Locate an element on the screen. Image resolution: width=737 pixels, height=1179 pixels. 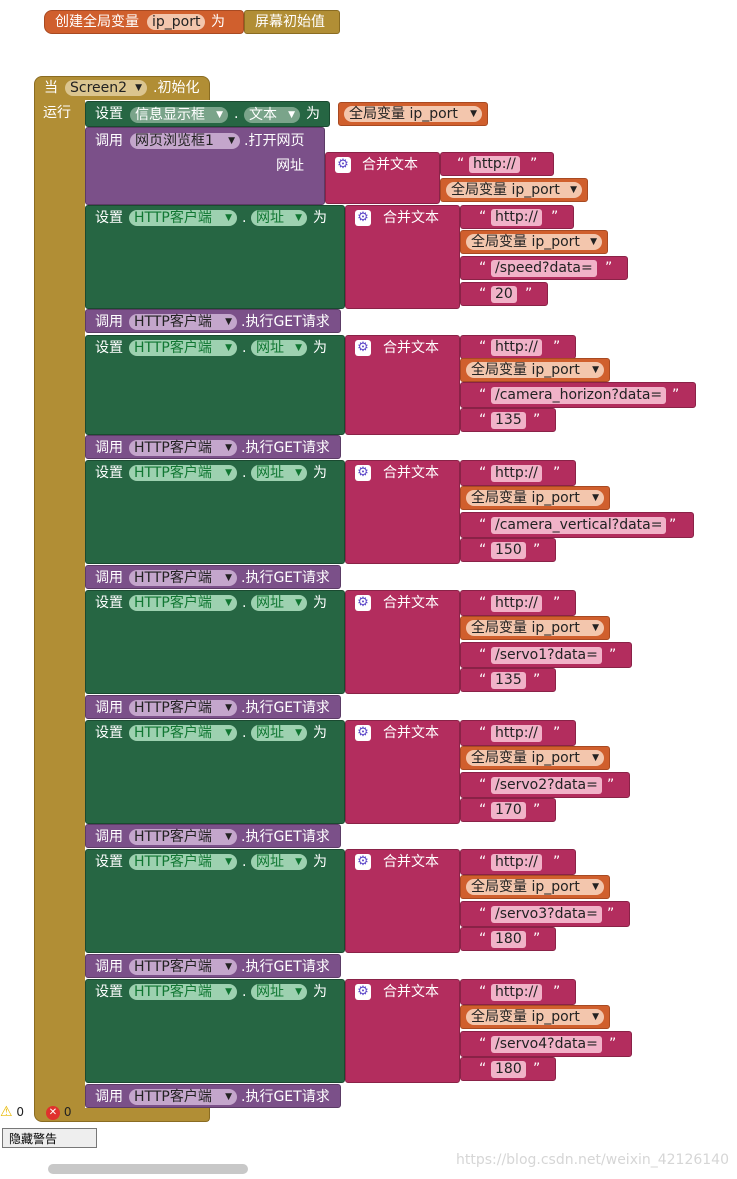
set-label-text-block: 设置 信息显示框 ▼ . 文本 ▼ 为 is located at coordinates (207, 114).